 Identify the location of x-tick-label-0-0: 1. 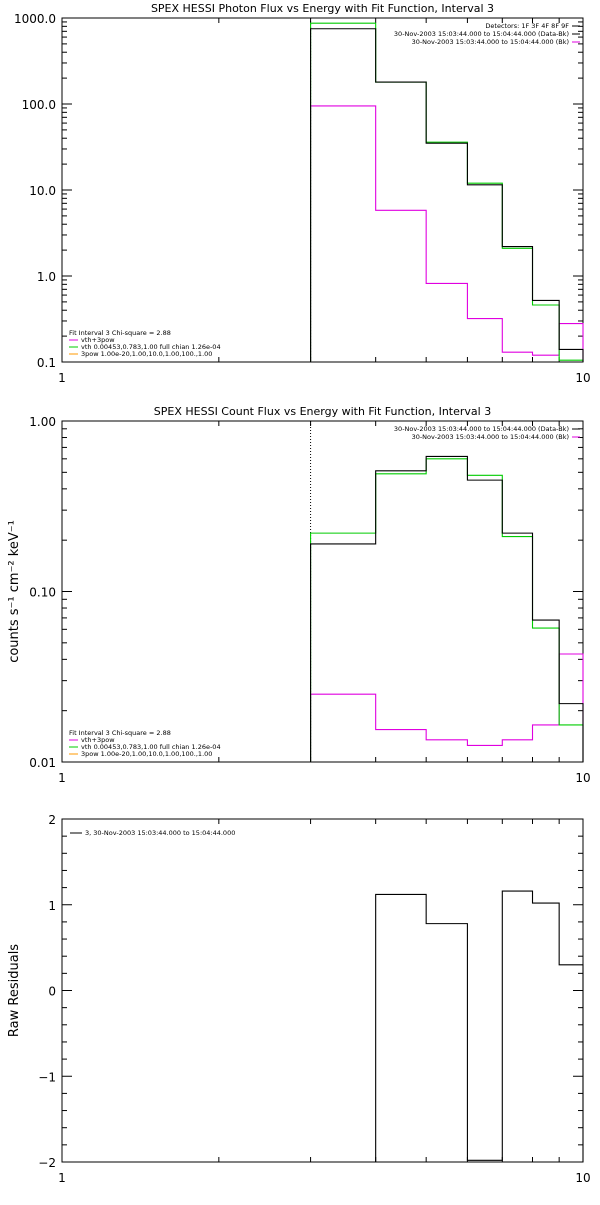
(62, 378).